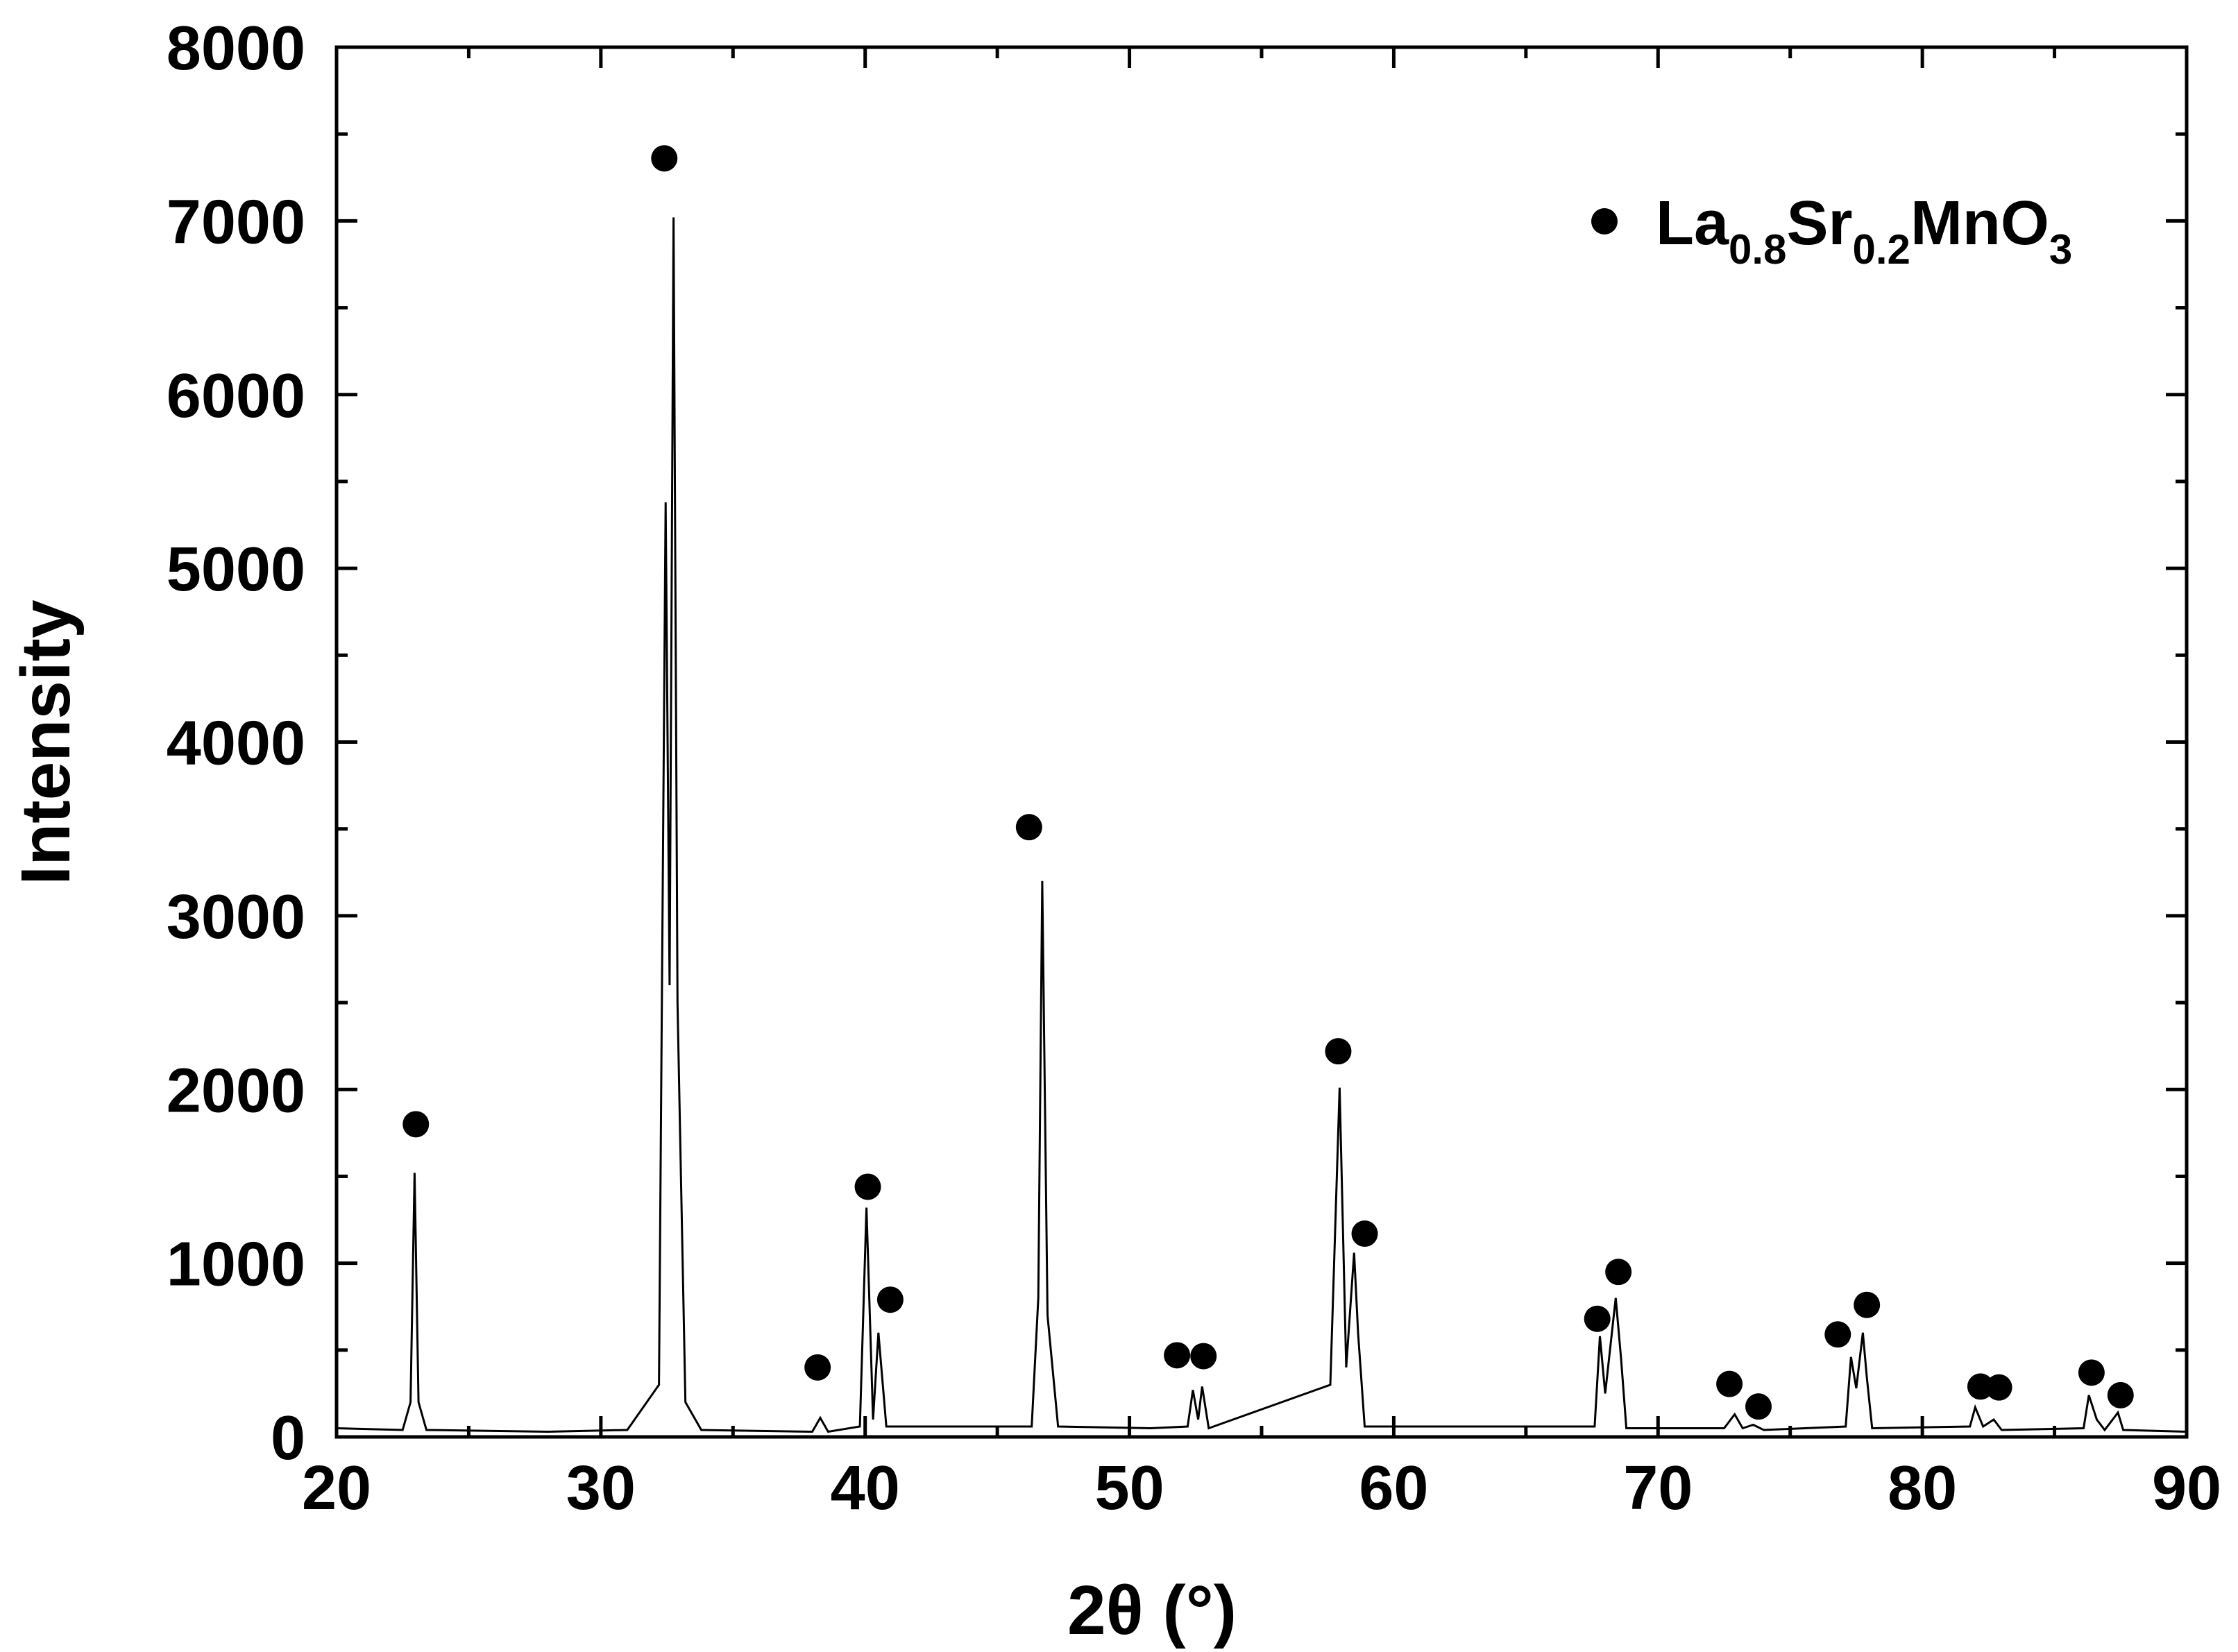 The width and height of the screenshot is (2238, 1652). Describe the element at coordinates (865, 1489) in the screenshot. I see `x-tick-label: 40` at that location.